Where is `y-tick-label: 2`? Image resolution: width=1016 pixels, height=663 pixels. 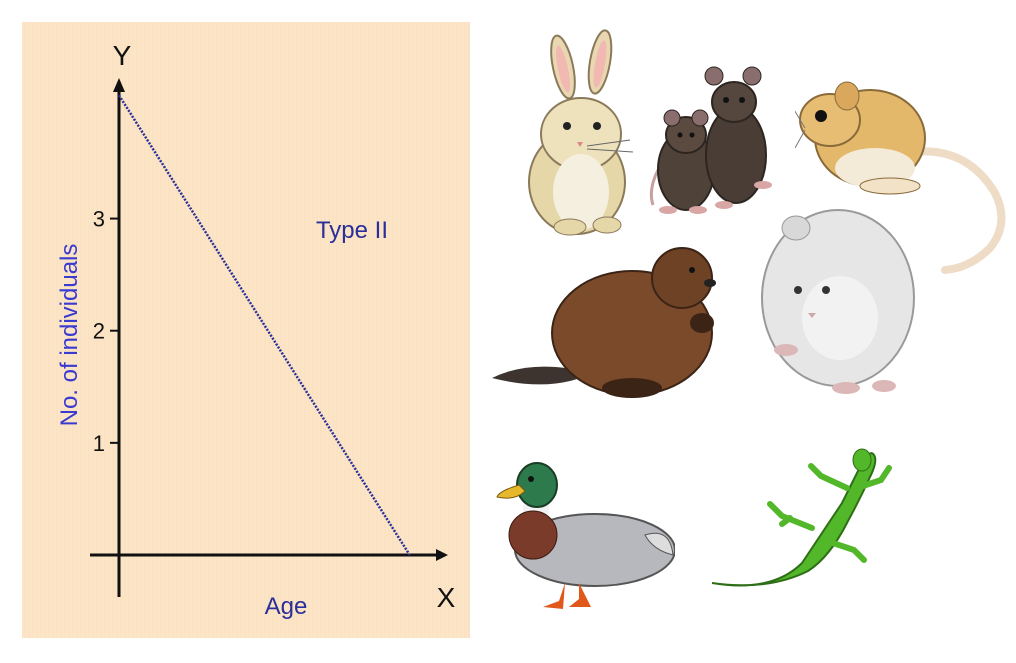
y-tick-label: 2 is located at coordinates (99, 331).